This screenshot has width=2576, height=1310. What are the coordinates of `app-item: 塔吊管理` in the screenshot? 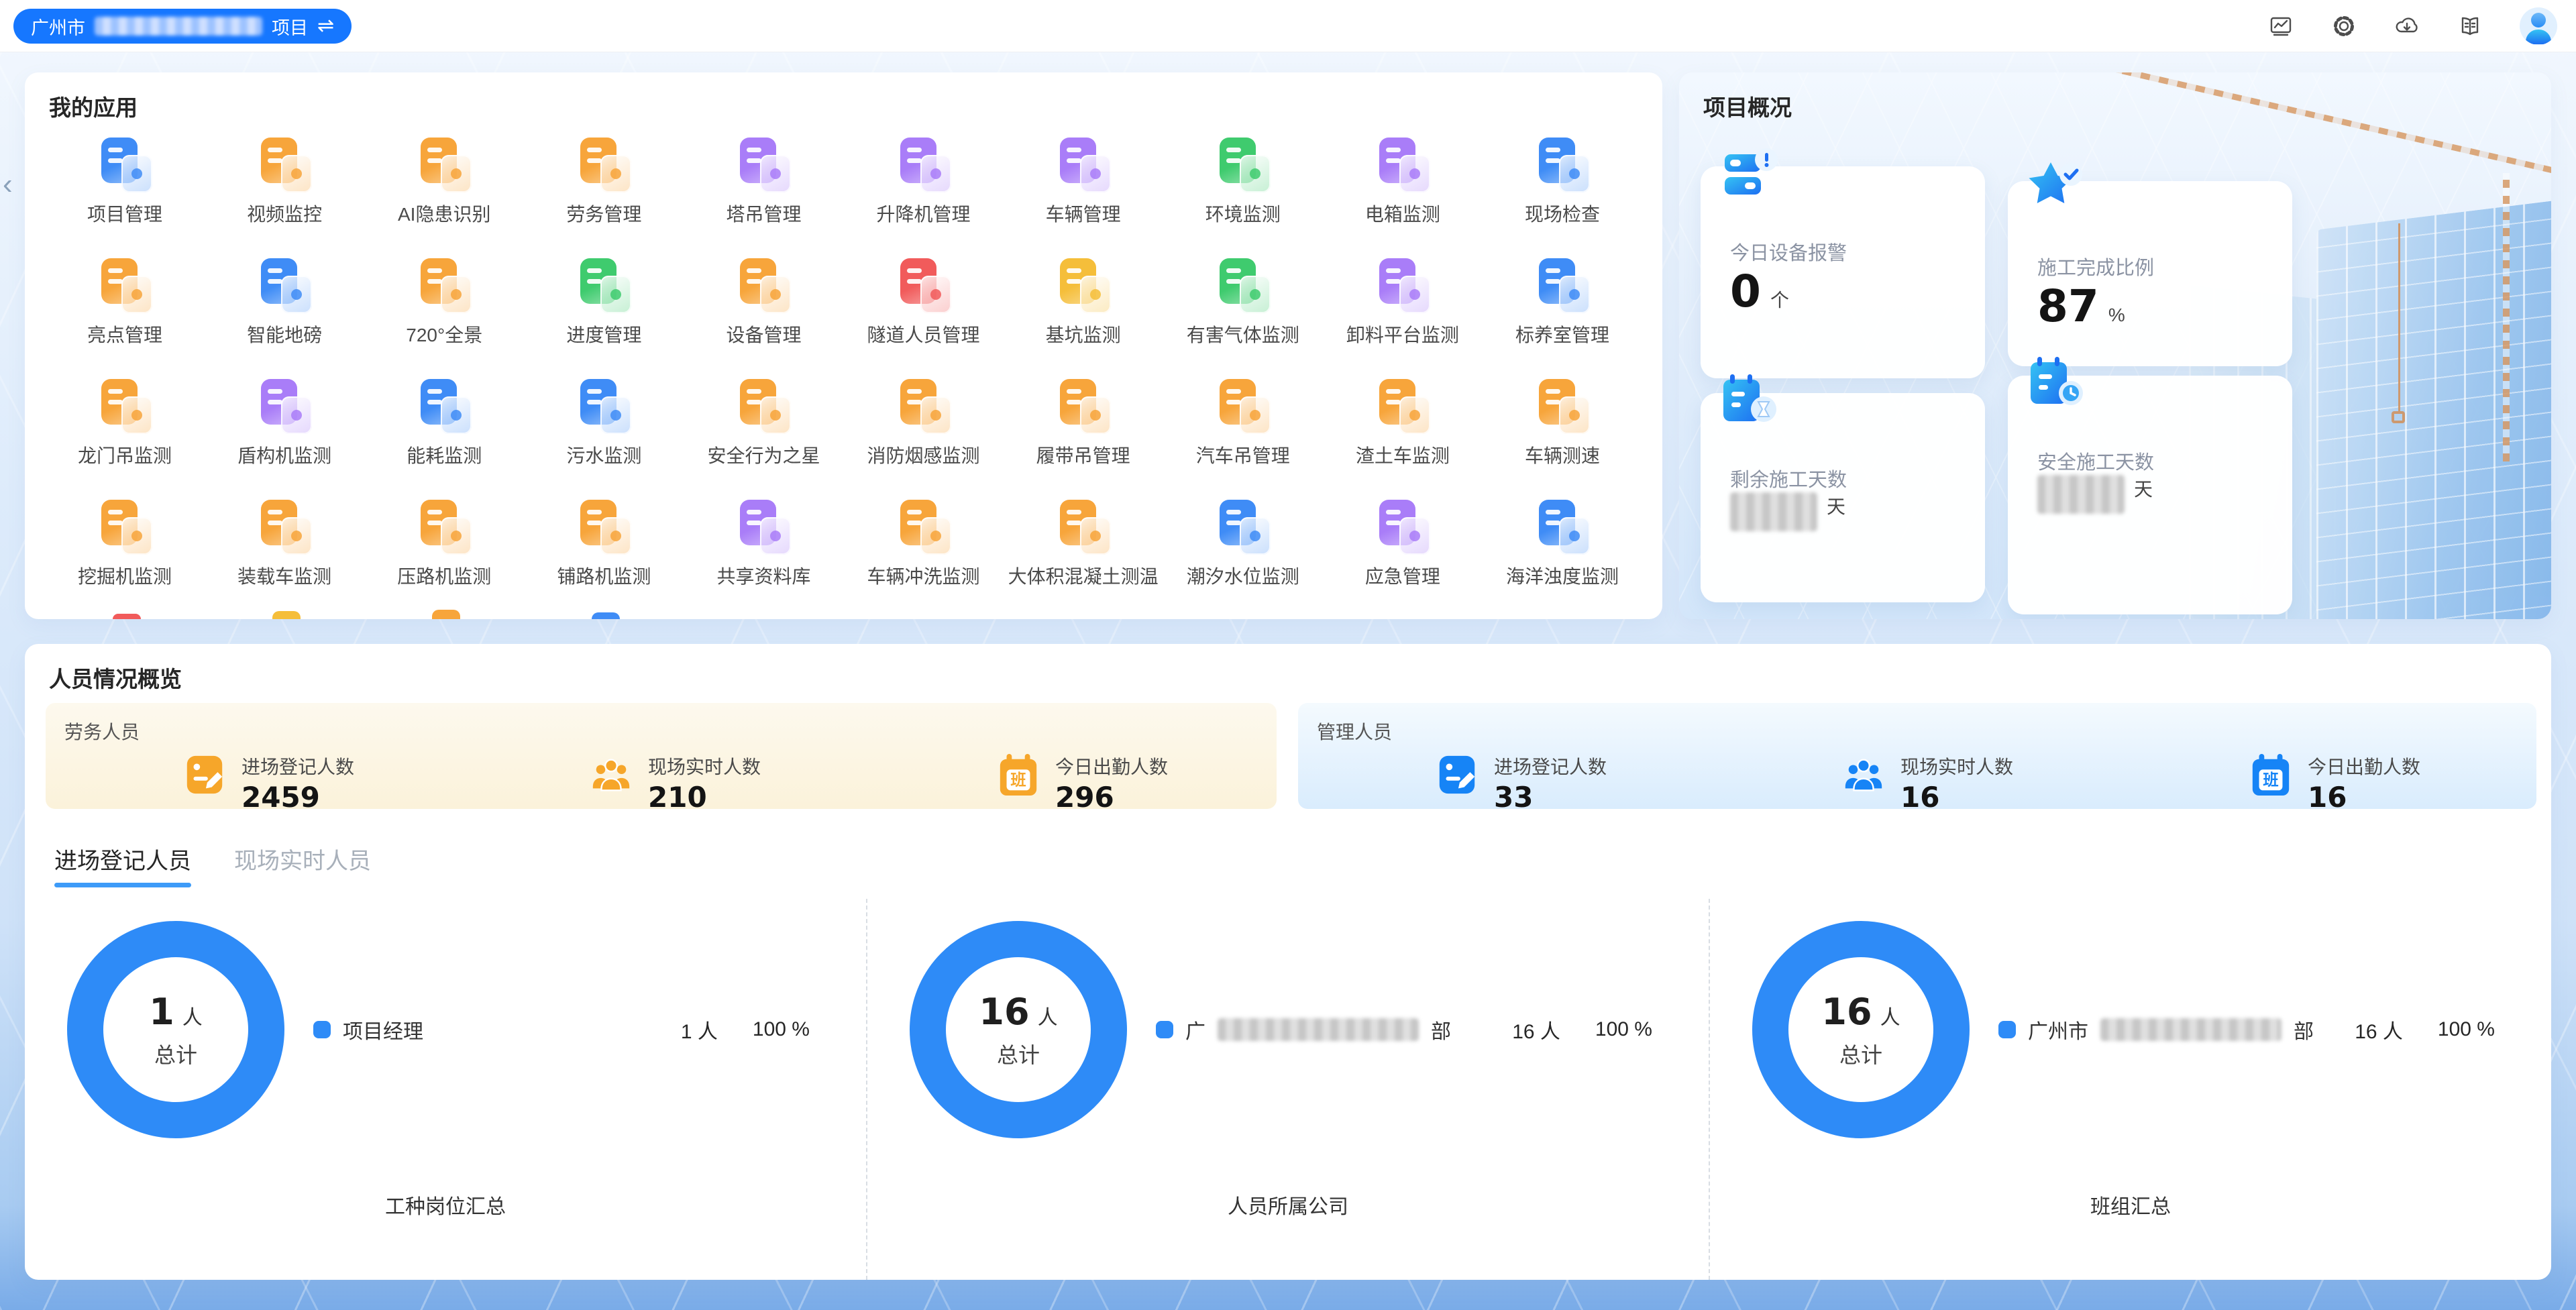 It's located at (763, 194).